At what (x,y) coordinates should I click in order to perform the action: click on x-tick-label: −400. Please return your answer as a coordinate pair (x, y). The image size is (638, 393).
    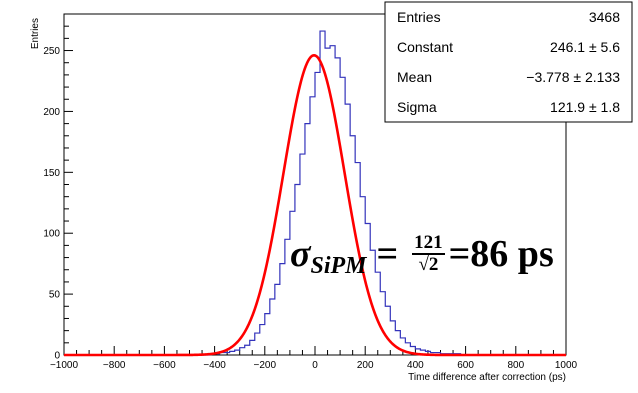
    Looking at the image, I should click on (214, 365).